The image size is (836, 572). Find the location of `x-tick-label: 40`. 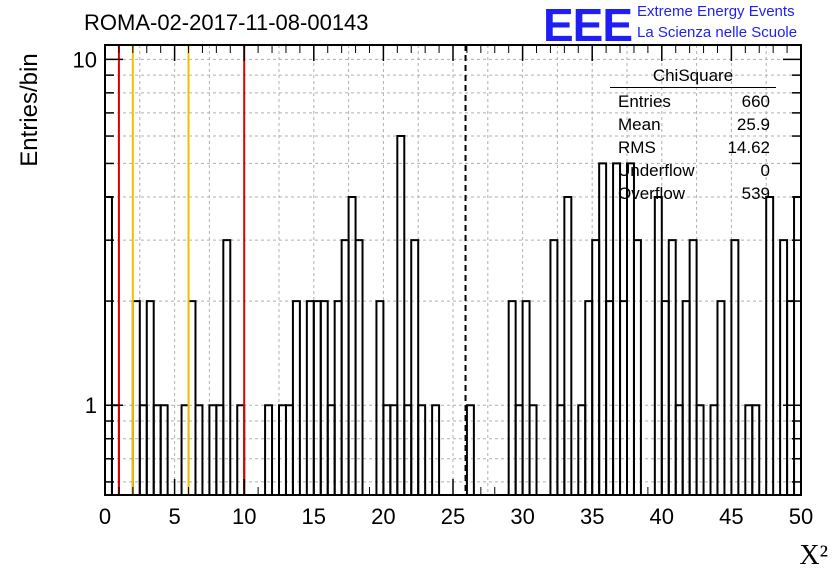

x-tick-label: 40 is located at coordinates (662, 516).